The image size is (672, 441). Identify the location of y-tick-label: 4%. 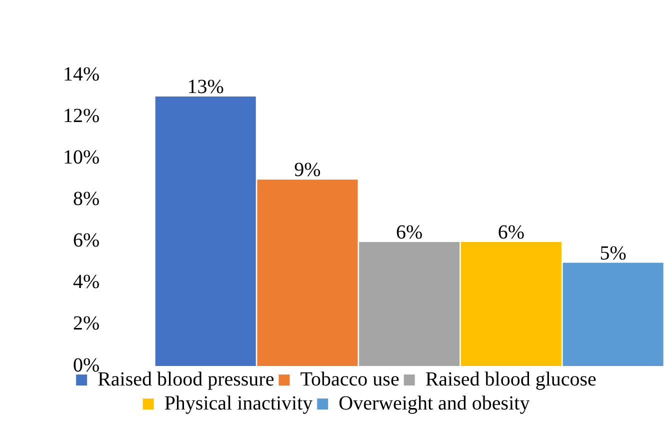
(86, 282).